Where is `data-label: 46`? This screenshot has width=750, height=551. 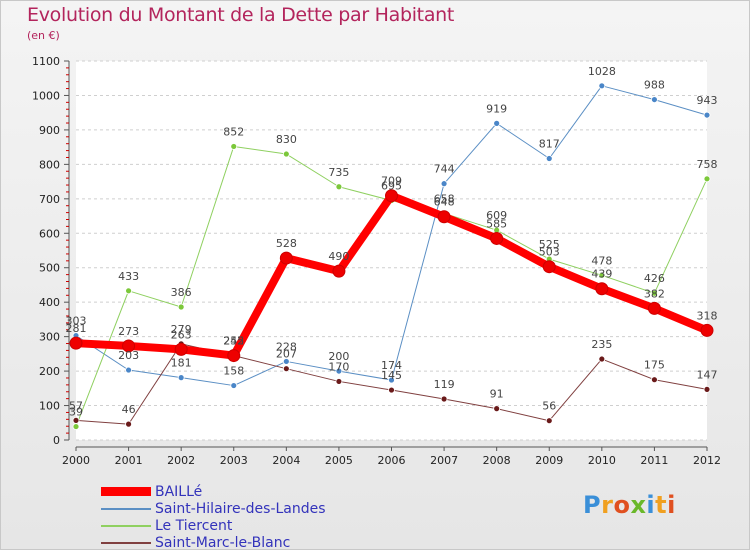
data-label: 46 is located at coordinates (129, 409).